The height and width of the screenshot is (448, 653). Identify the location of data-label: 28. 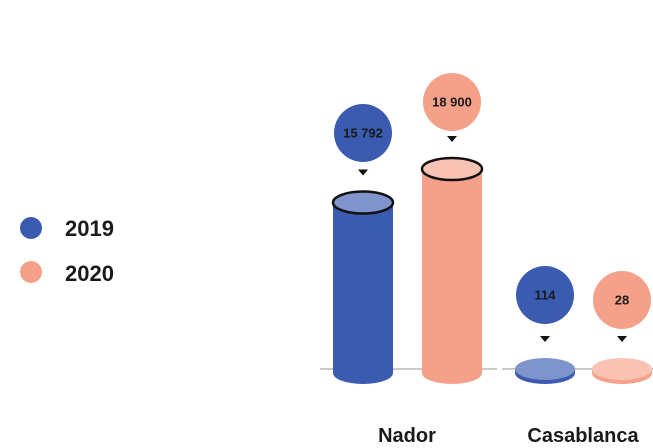
(622, 300).